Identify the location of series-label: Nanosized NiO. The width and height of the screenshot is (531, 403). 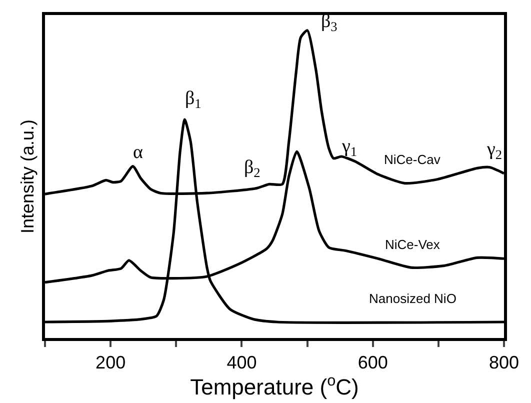
(412, 298).